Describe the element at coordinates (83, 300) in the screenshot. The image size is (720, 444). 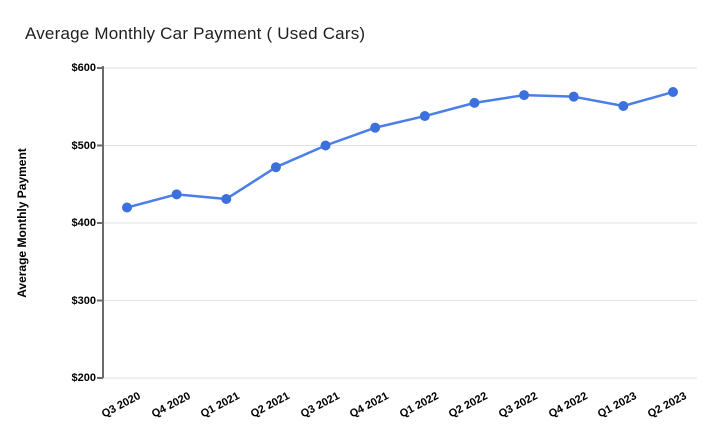
I see `y-tick-label: $300` at that location.